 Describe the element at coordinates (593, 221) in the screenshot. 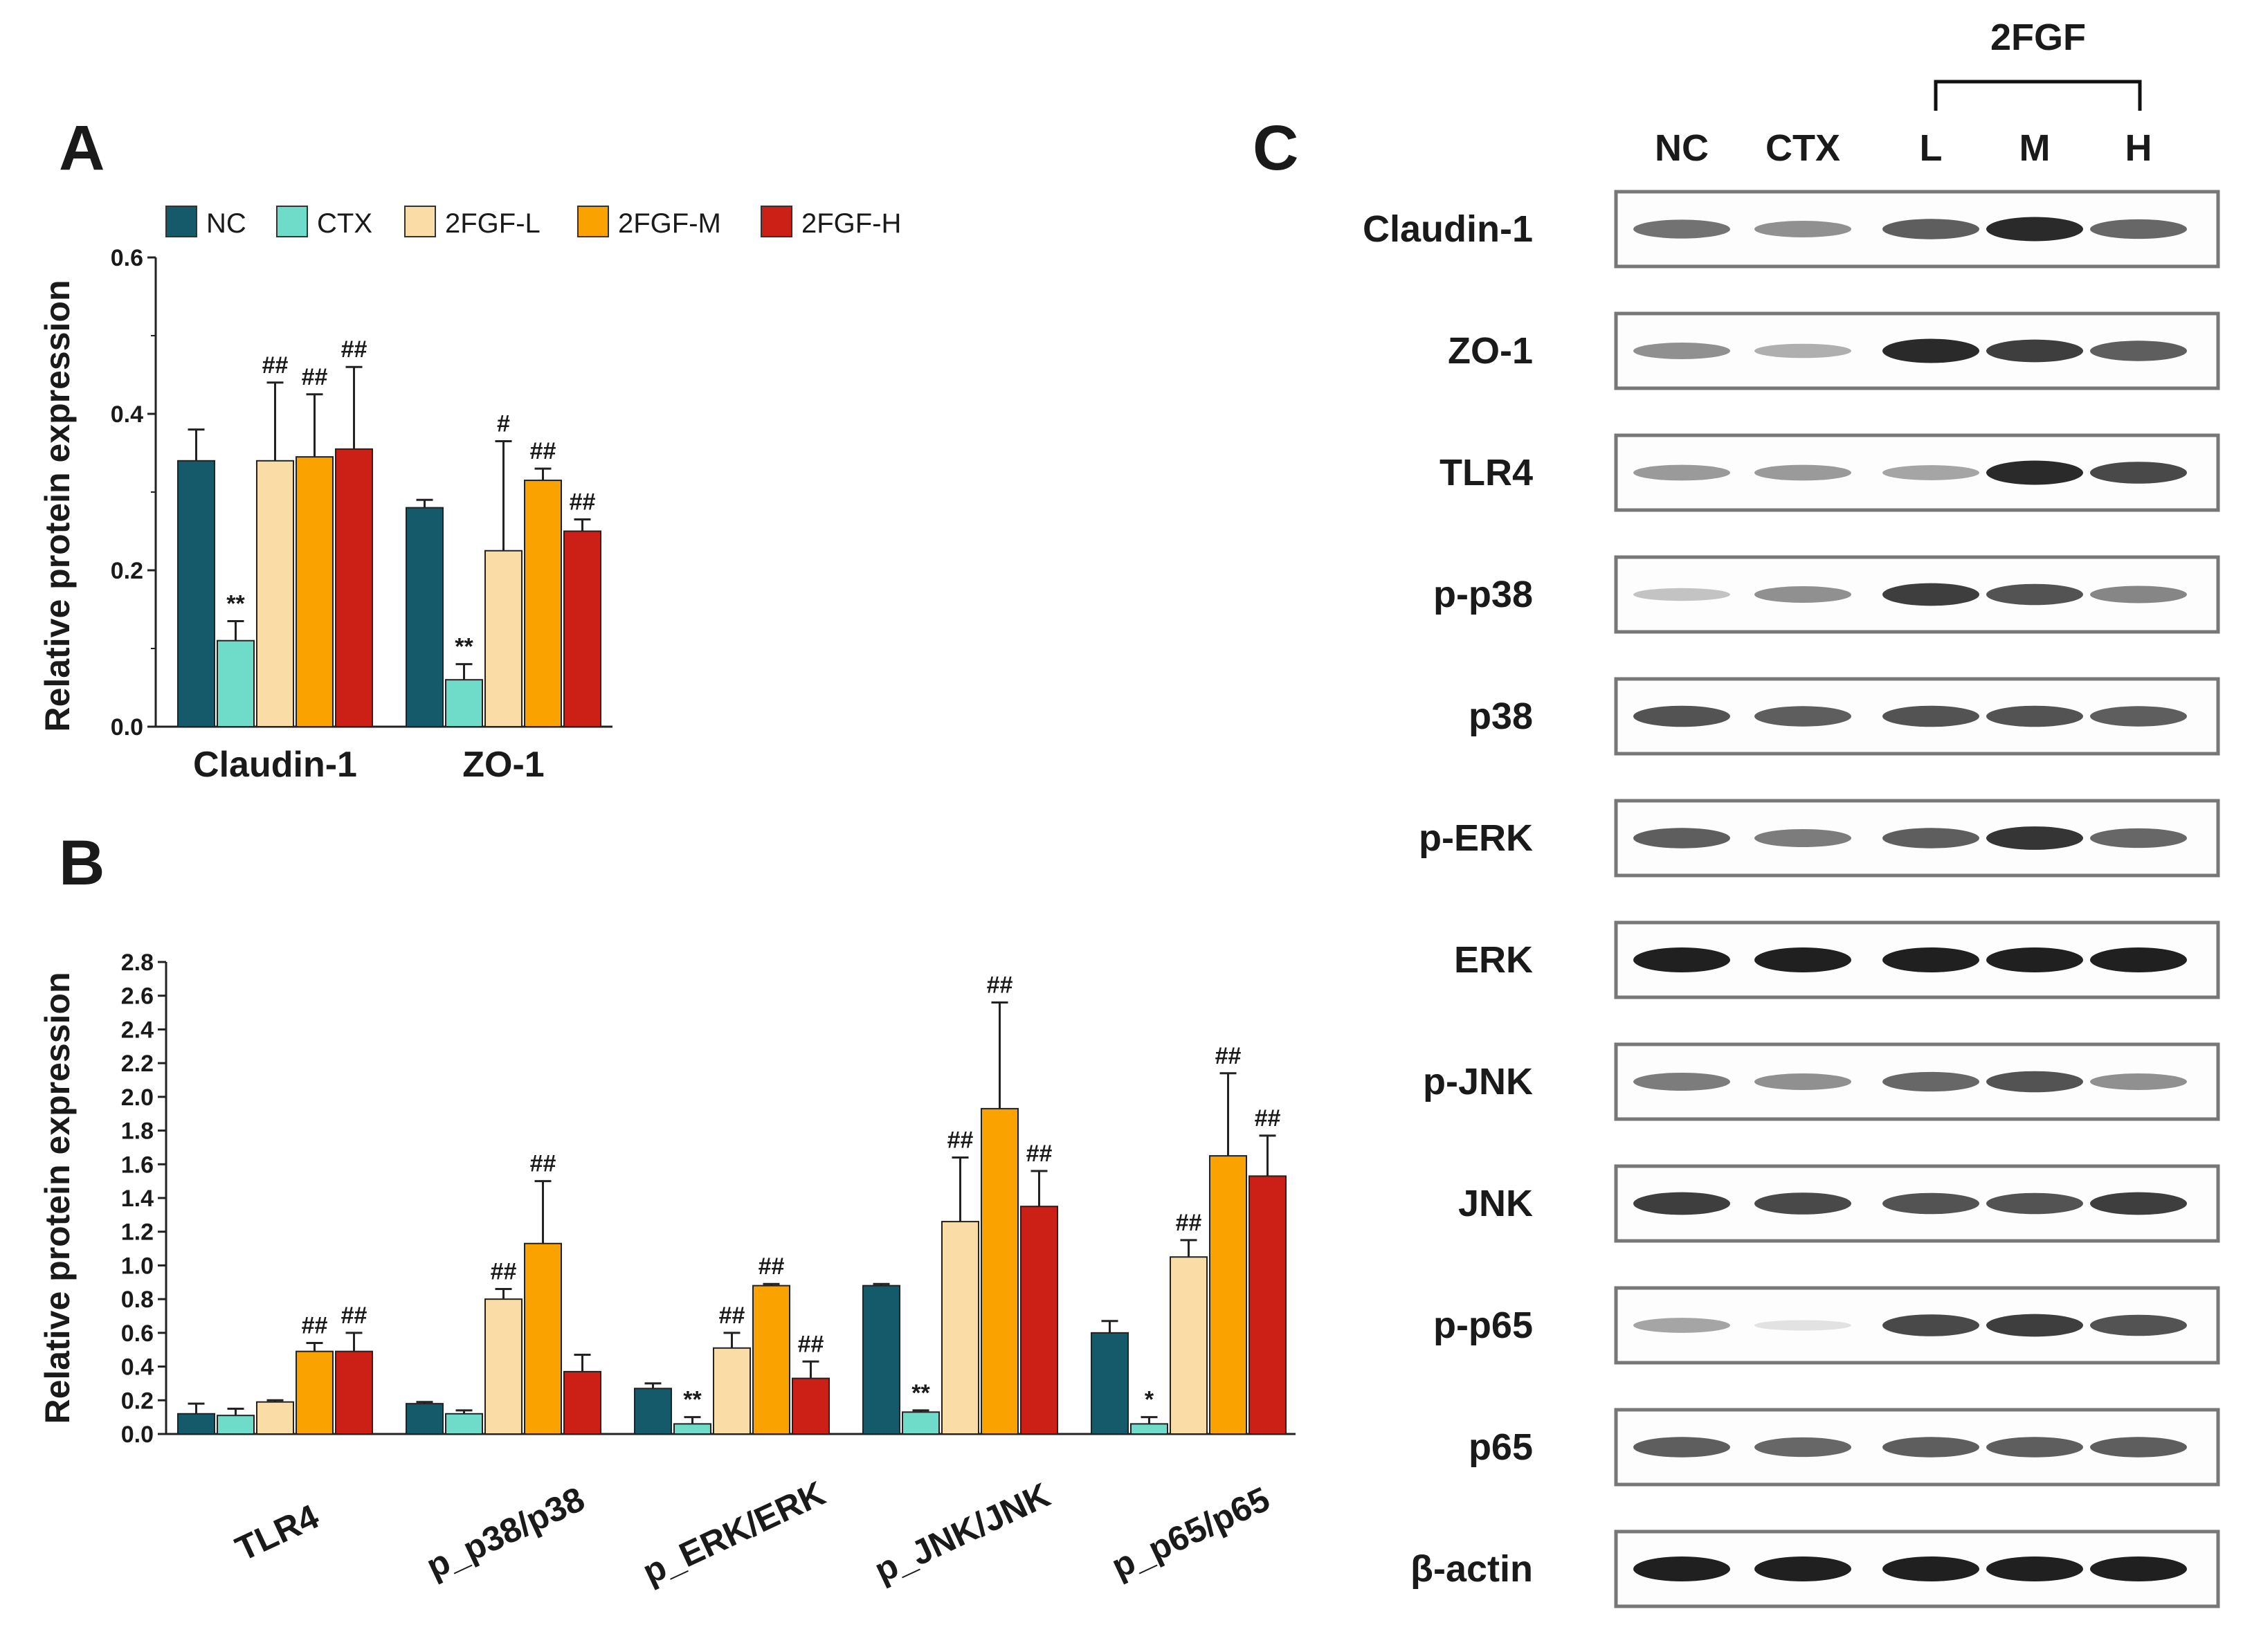

I see `legend-swatch-2fgf-m` at that location.